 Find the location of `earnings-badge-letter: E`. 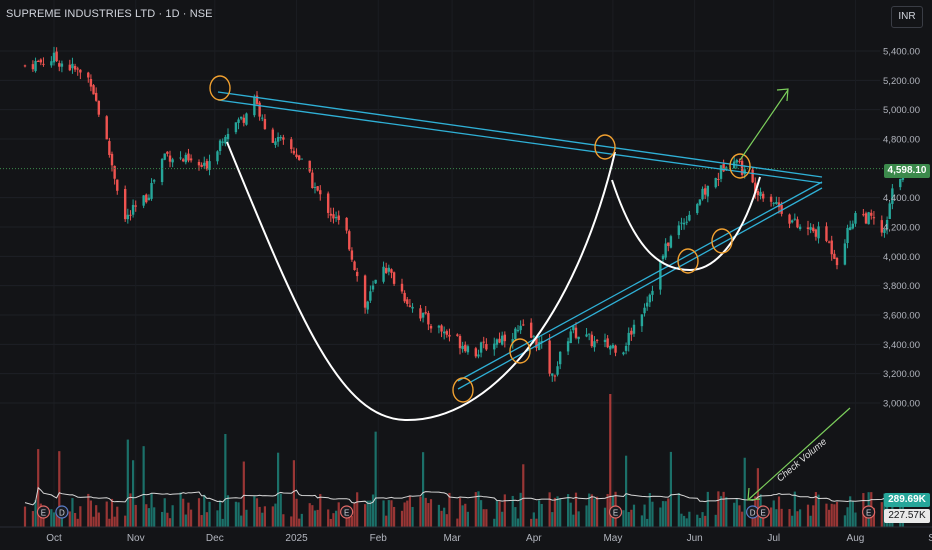

earnings-badge-letter: E is located at coordinates (615, 513).